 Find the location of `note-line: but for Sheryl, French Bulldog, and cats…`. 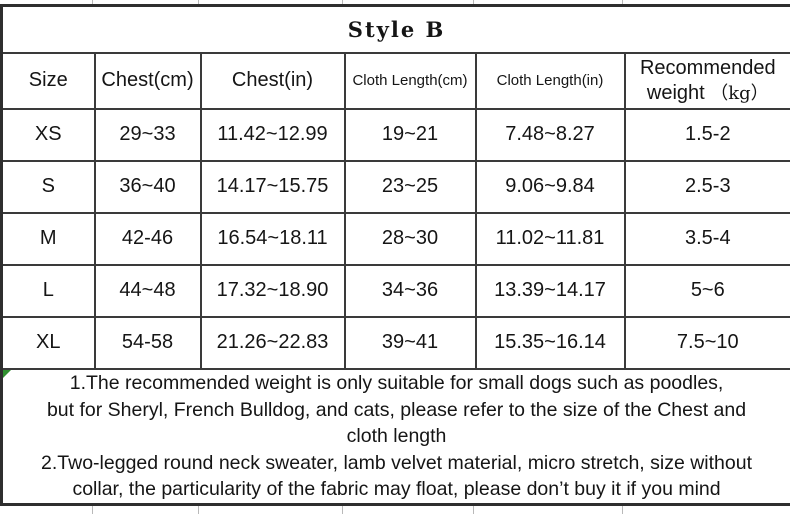

note-line: but for Sheryl, French Bulldog, and cats… is located at coordinates (396, 409).